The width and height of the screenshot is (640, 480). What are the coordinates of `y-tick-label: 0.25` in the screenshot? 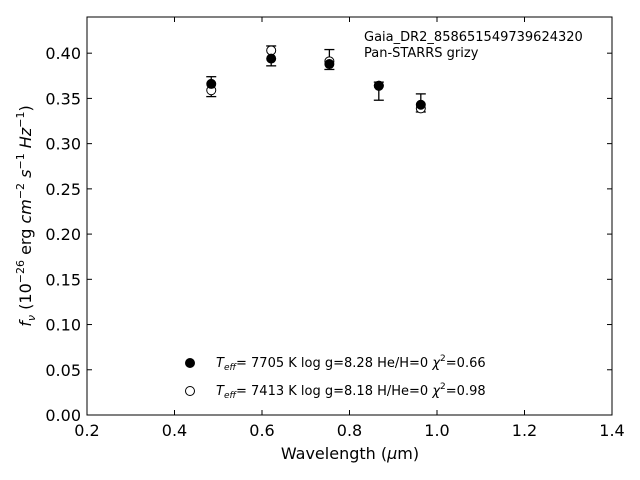 It's located at (63, 189).